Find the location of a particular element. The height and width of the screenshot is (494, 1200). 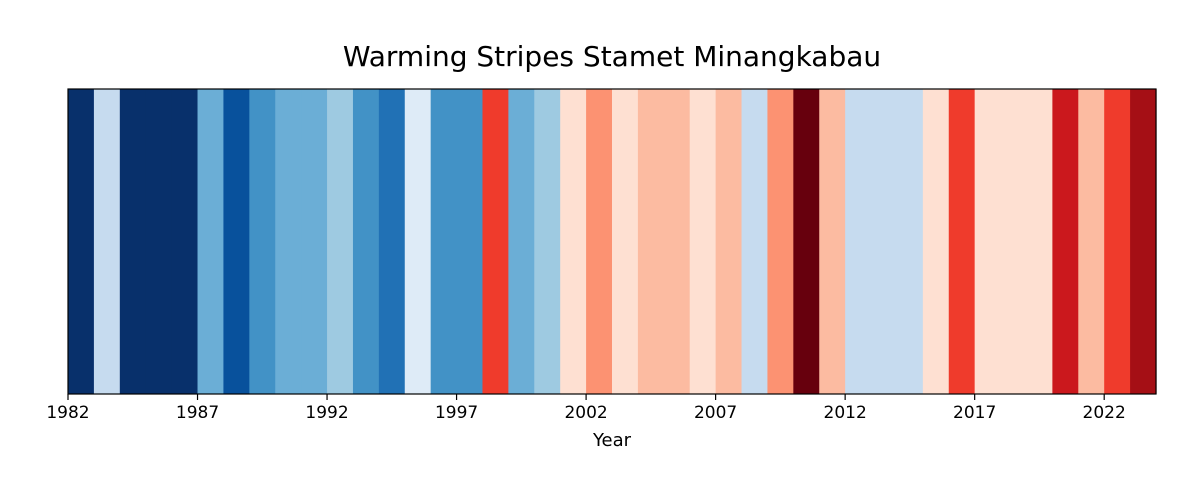

stripe-2019 is located at coordinates (1039, 241).